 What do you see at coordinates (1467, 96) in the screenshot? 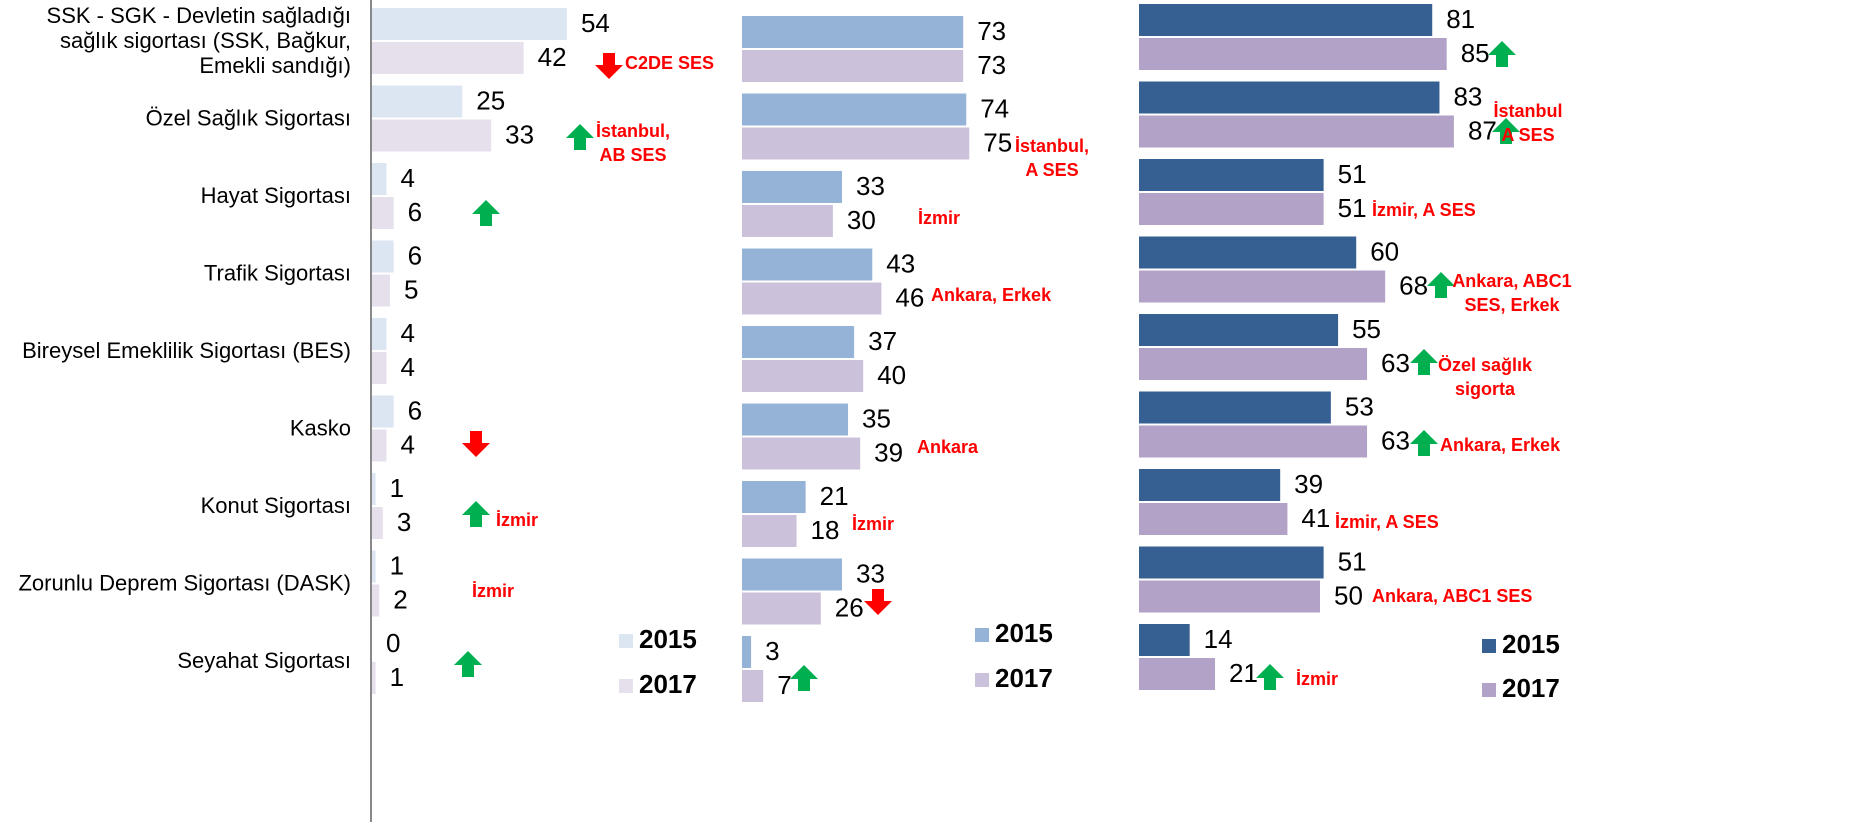
I see `value-label: 83` at bounding box center [1467, 96].